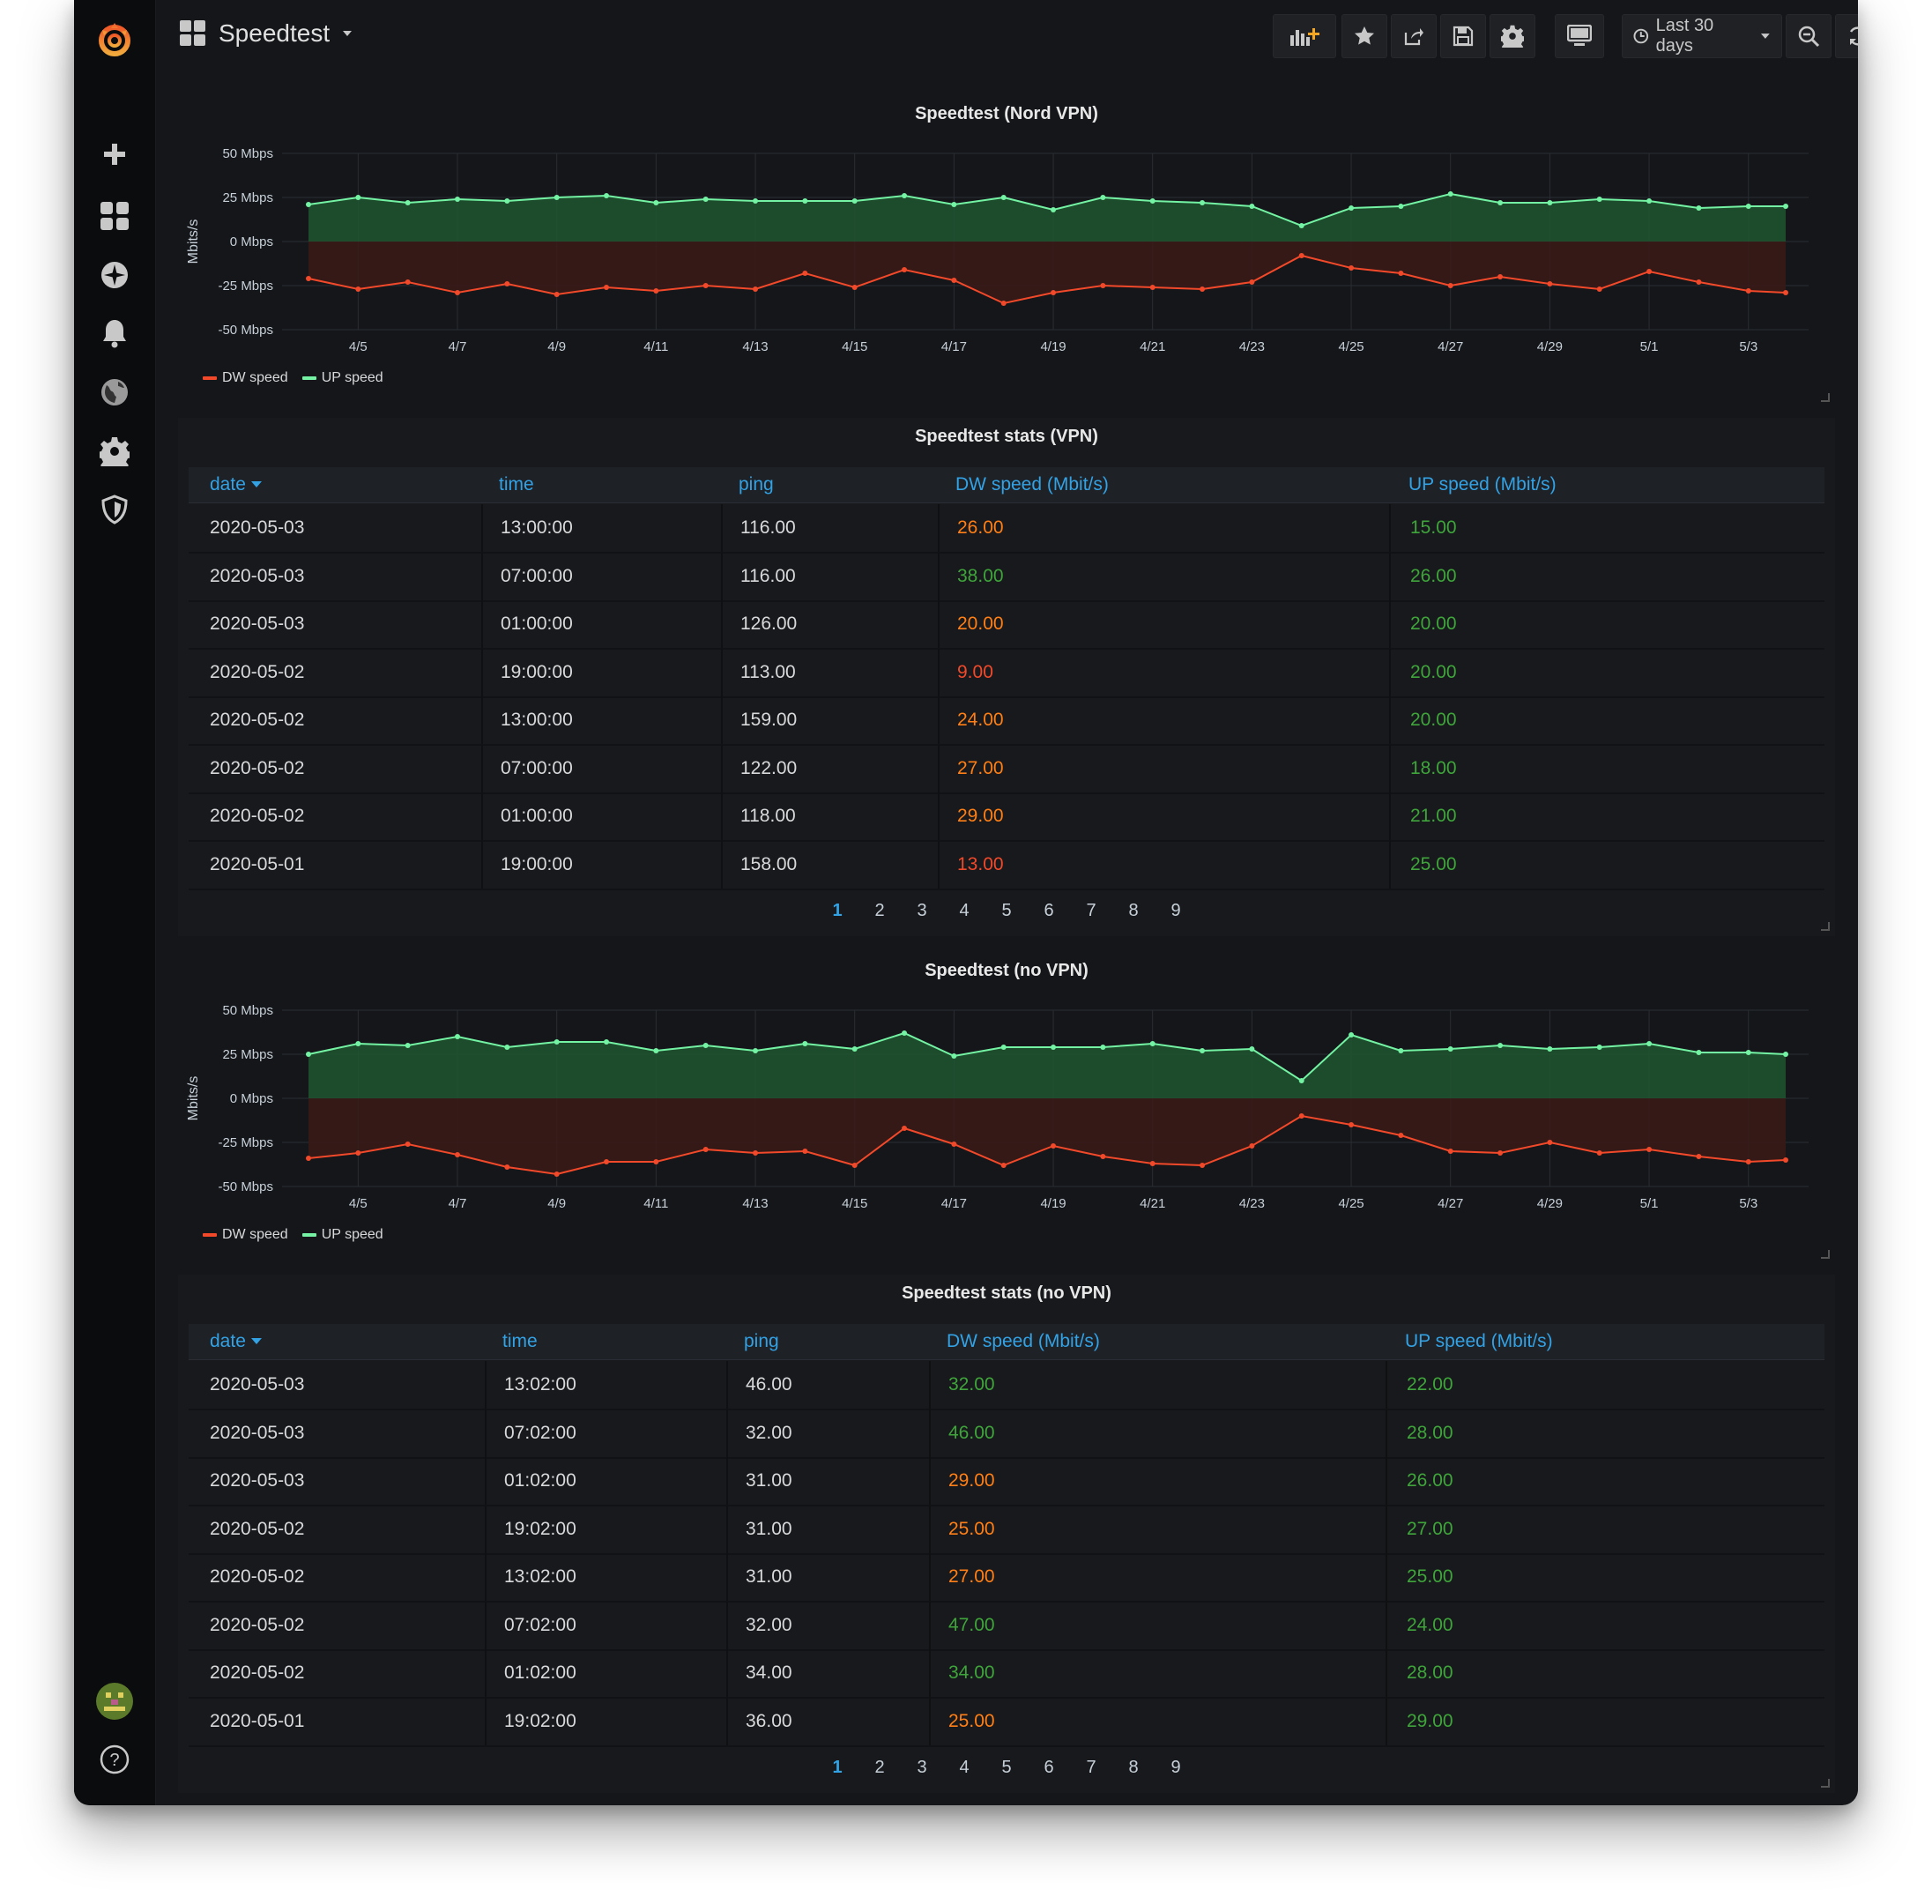  What do you see at coordinates (1304, 36) in the screenshot?
I see `add-panel-button` at bounding box center [1304, 36].